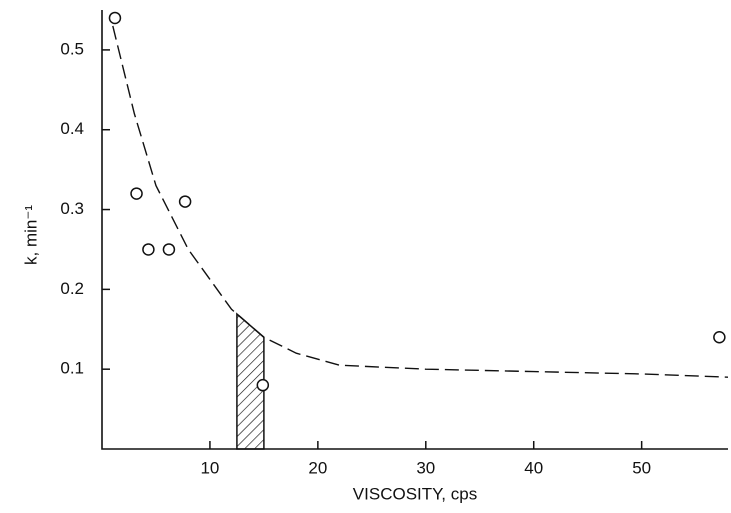  Describe the element at coordinates (72, 368) in the screenshot. I see `y-tick-label: 0.1` at that location.